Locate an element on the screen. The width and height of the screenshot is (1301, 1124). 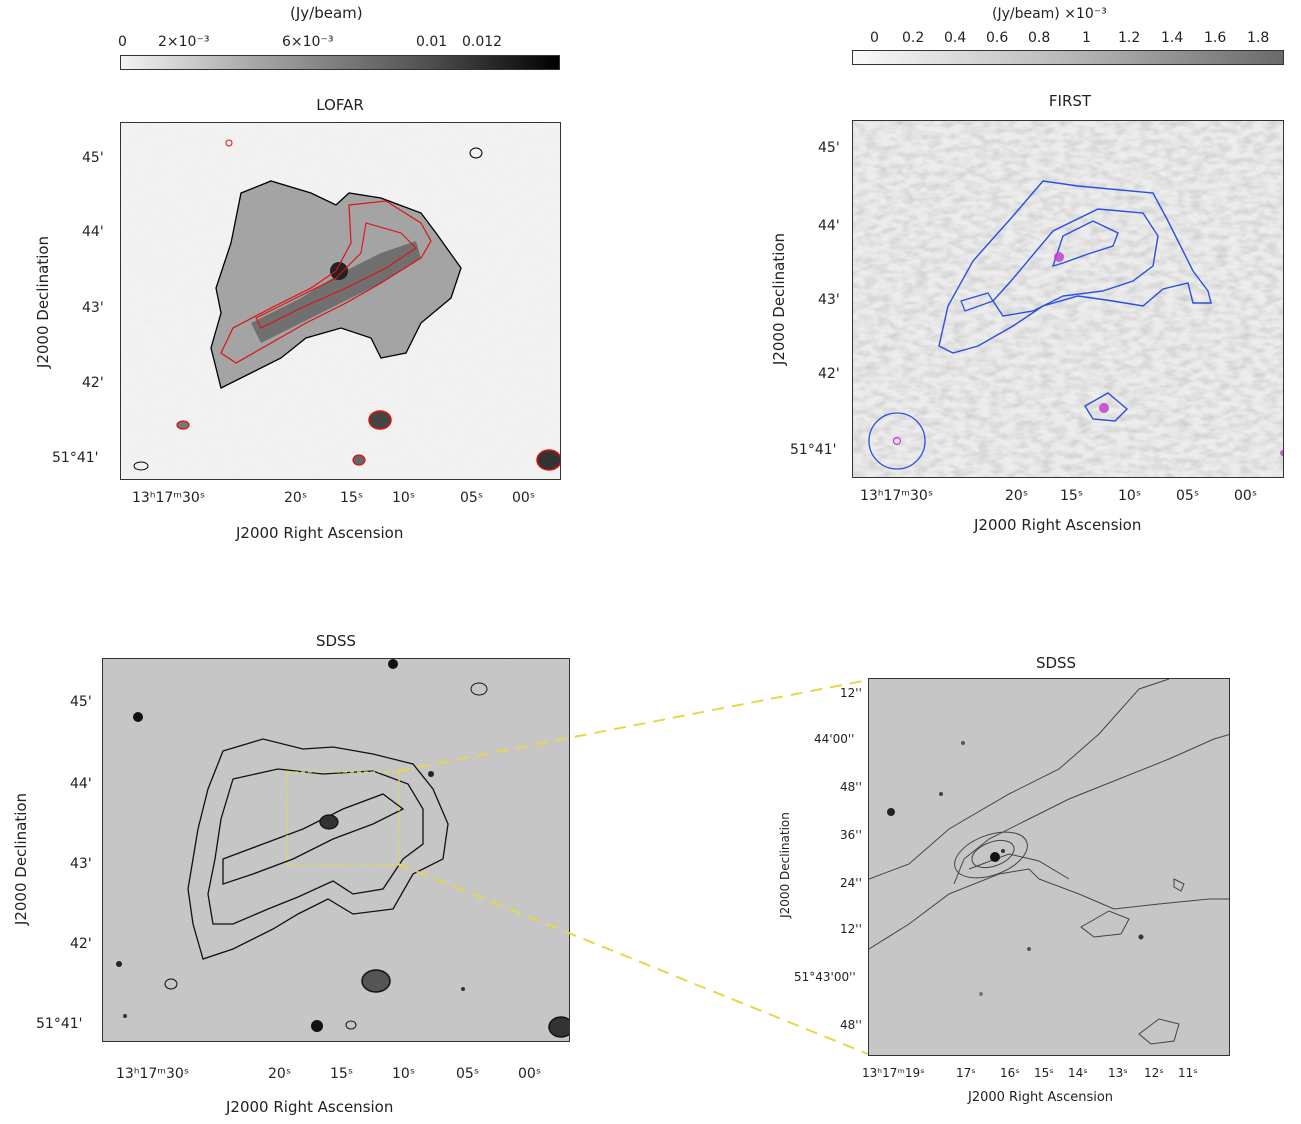
first-contour-compact is located at coordinates (1106, 407).